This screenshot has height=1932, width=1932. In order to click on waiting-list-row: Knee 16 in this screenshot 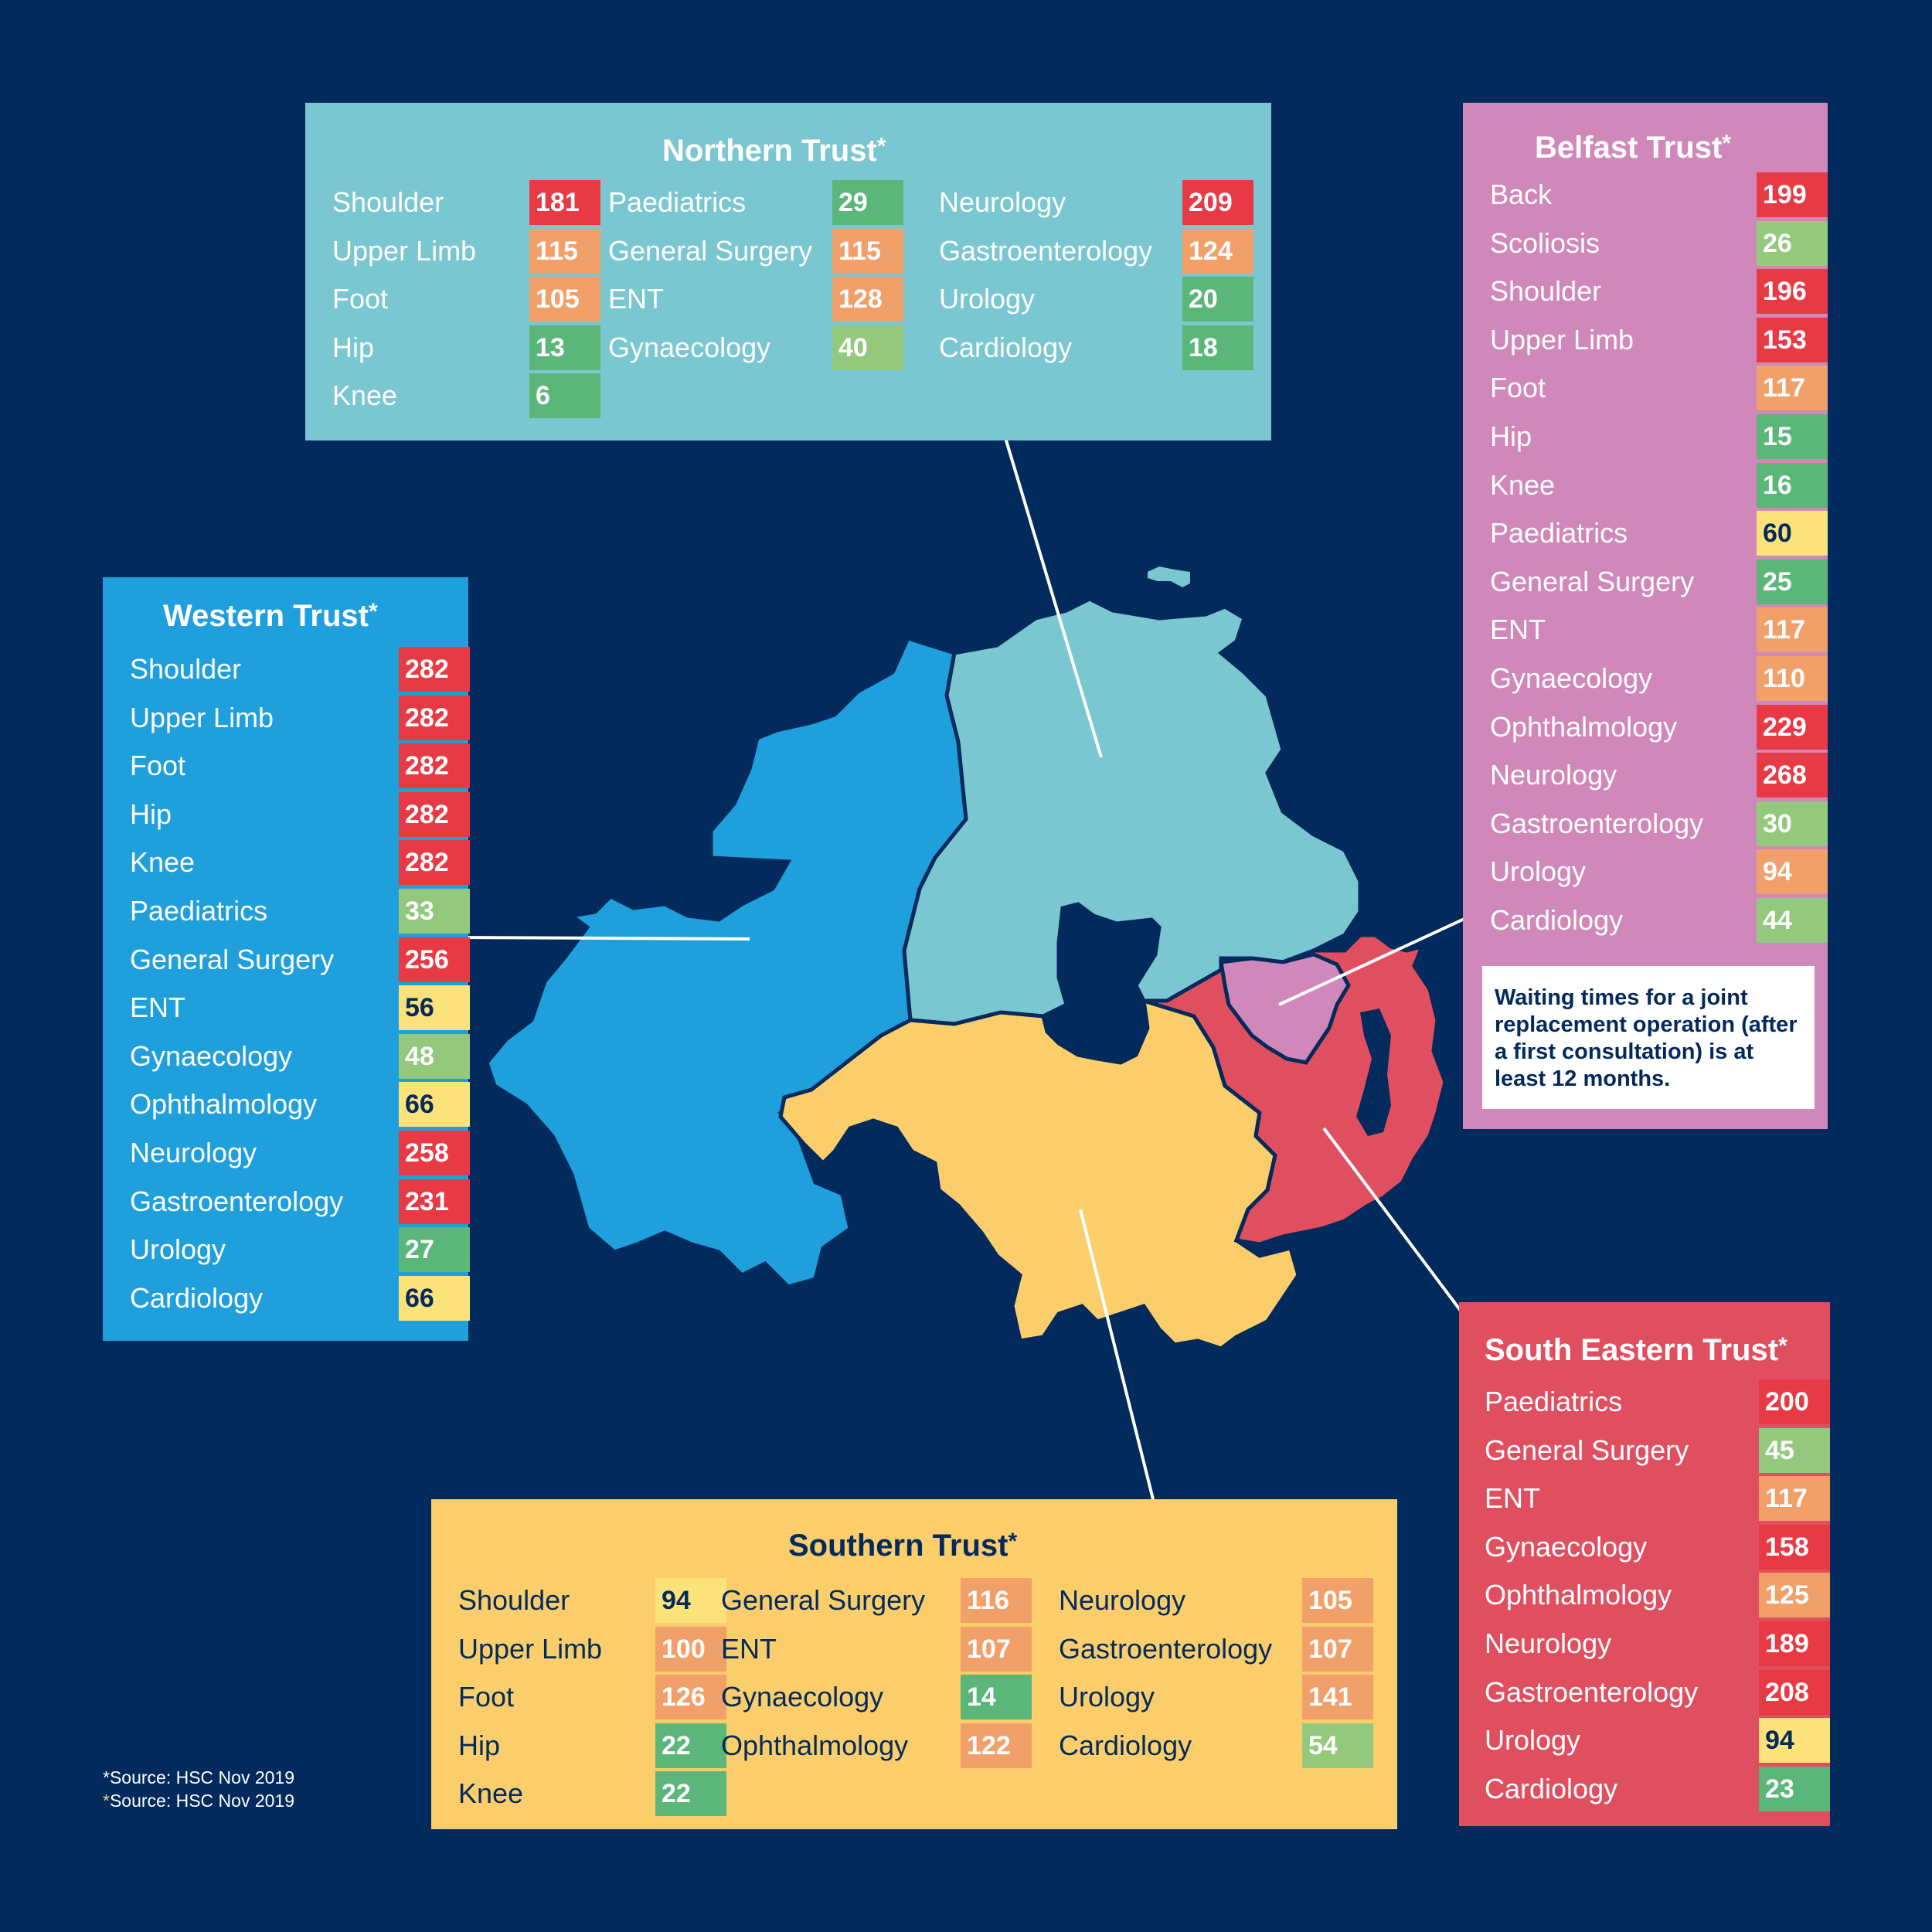, I will do `click(1659, 485)`.